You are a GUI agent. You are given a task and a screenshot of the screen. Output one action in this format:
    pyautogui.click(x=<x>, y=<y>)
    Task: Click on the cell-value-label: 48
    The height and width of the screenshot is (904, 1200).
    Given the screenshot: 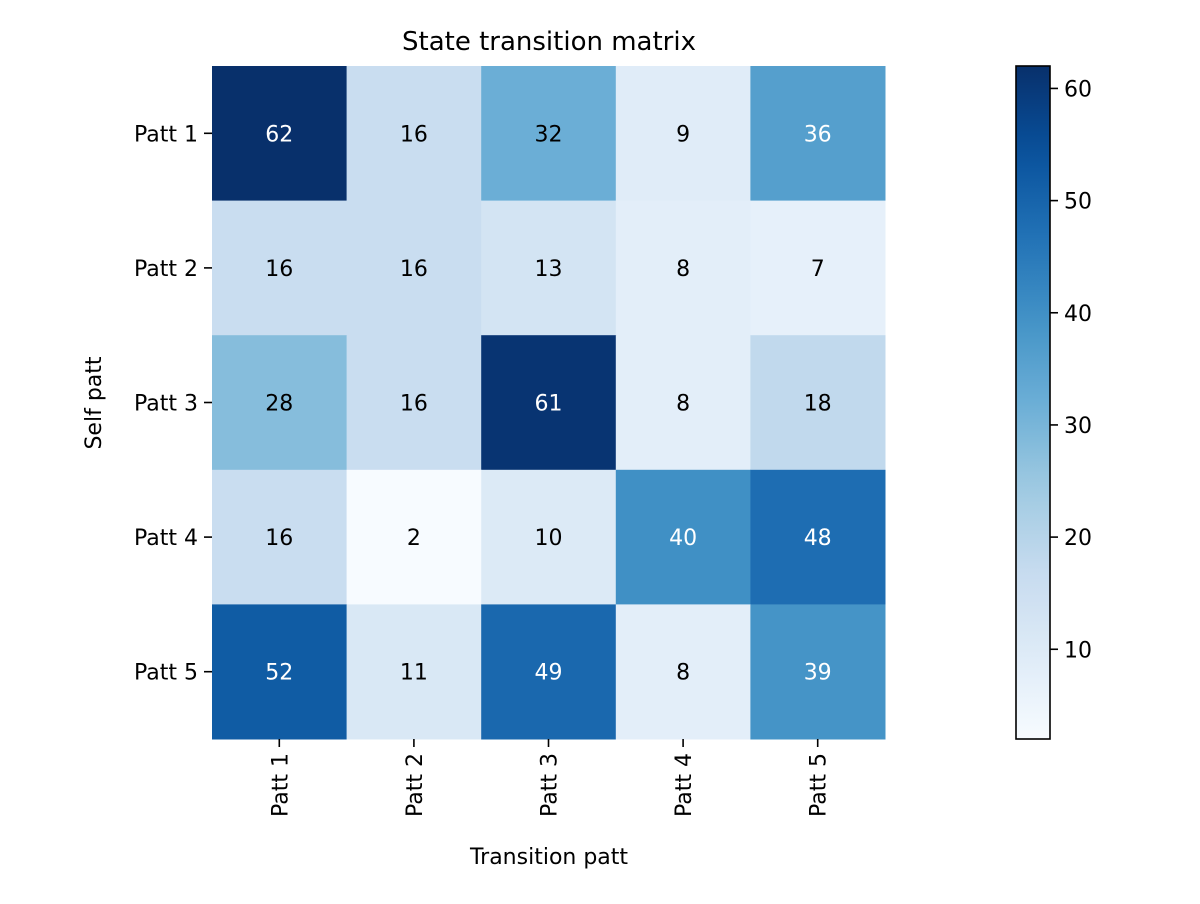 What is the action you would take?
    pyautogui.click(x=818, y=538)
    